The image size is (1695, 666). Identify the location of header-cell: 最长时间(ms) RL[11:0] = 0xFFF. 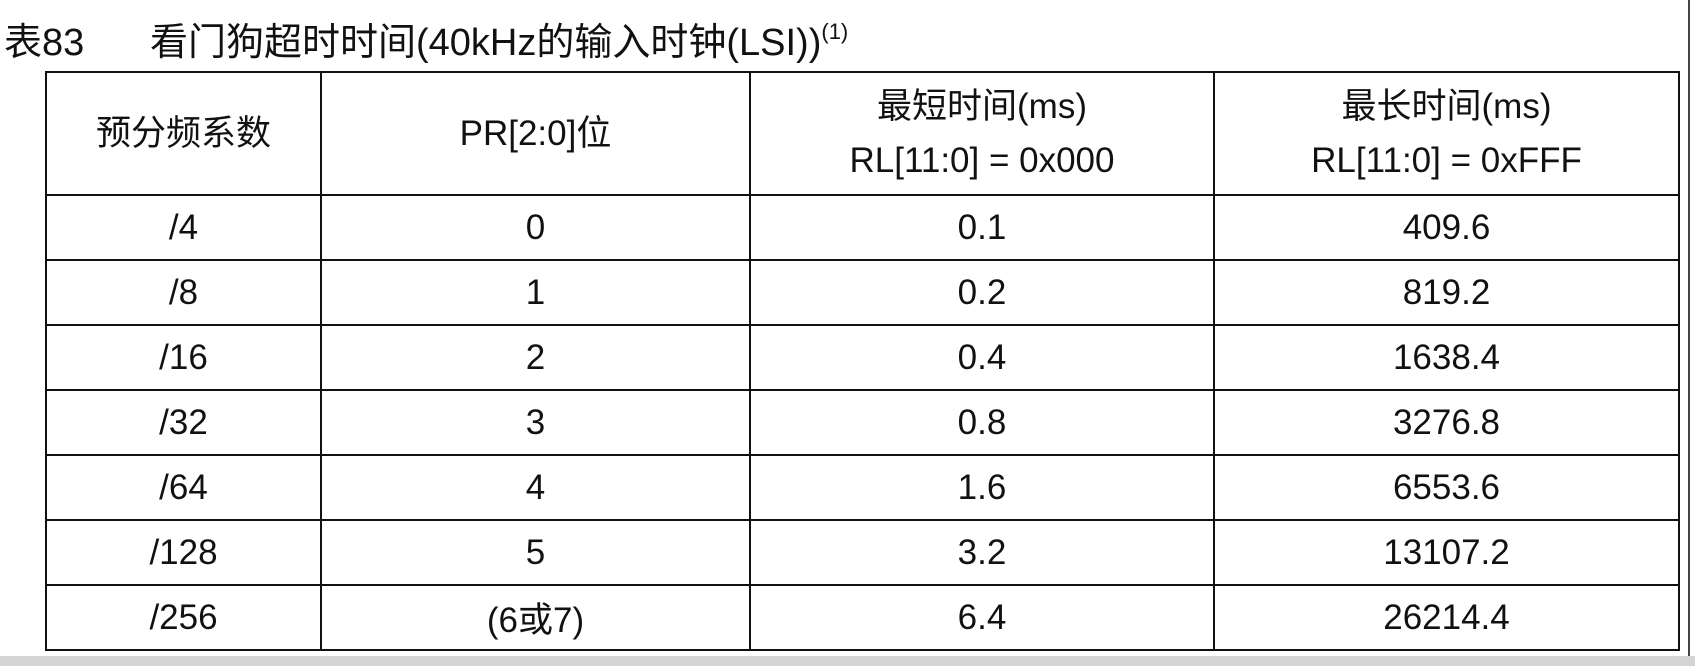
(1446, 133).